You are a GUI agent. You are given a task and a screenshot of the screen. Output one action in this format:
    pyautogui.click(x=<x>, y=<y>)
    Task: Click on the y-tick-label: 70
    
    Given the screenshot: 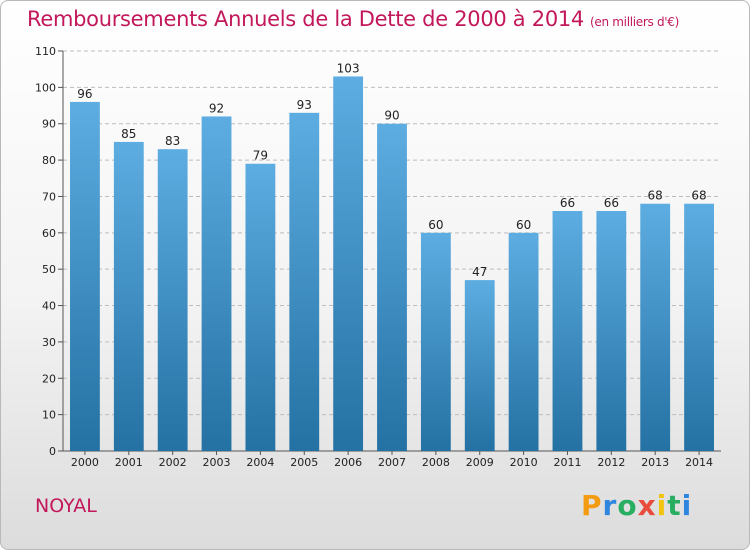 What is the action you would take?
    pyautogui.click(x=49, y=196)
    